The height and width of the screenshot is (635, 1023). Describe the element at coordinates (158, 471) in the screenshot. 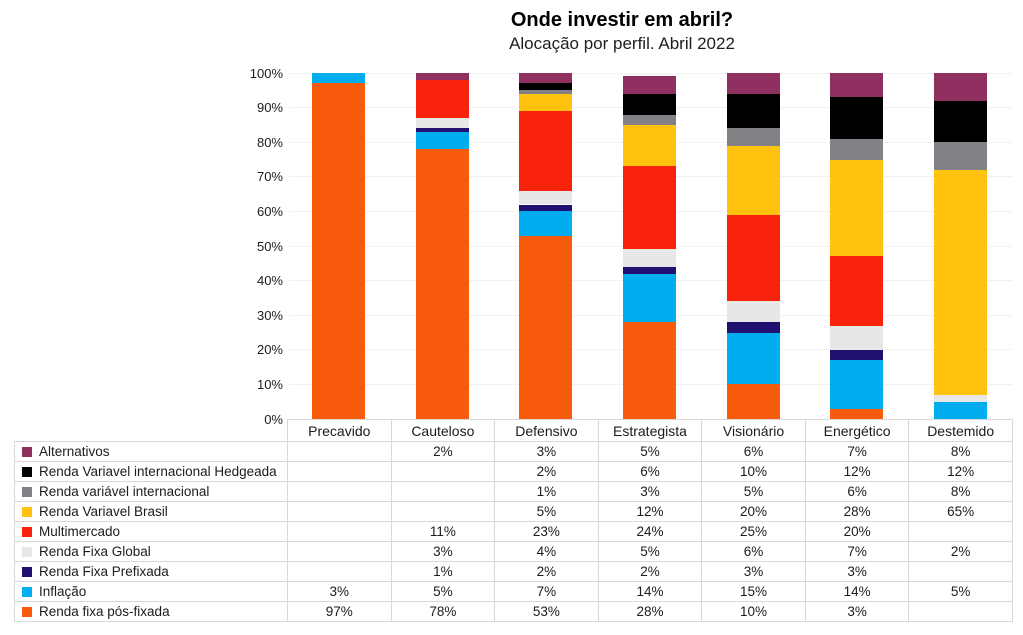

I see `series-name: Renda Variavel internacional Hedgeada` at that location.